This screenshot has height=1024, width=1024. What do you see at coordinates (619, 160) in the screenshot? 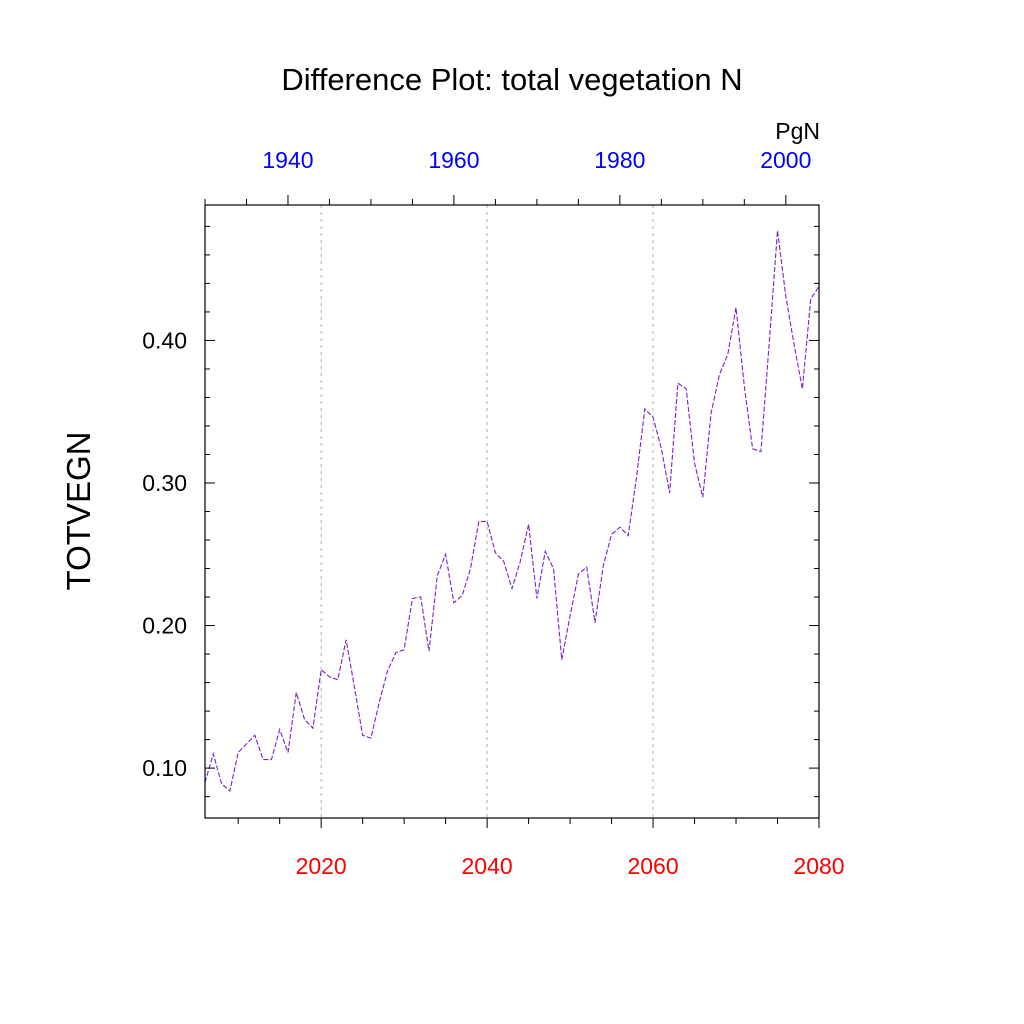
I see `x-top-tick-label: 1980` at bounding box center [619, 160].